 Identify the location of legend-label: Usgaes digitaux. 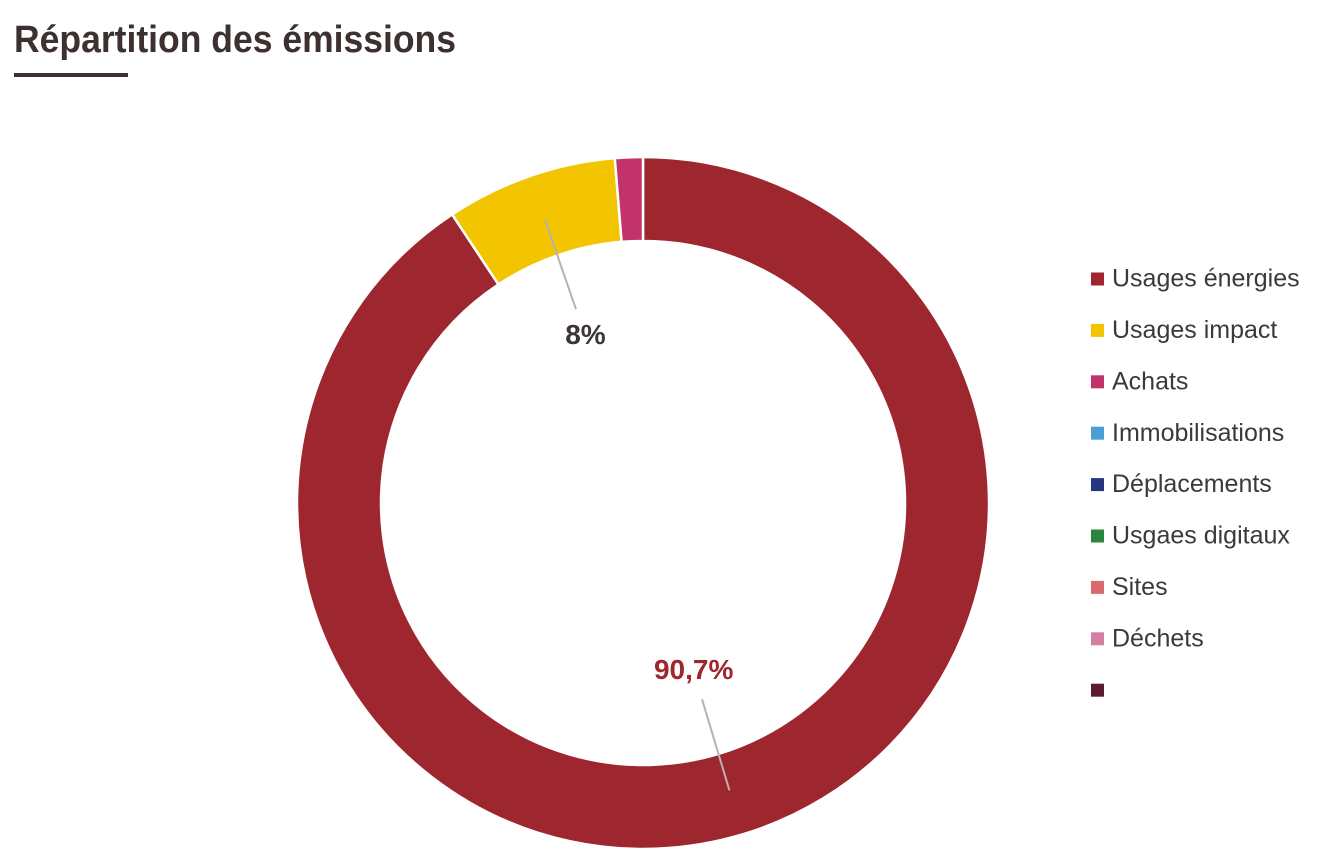
(1201, 536).